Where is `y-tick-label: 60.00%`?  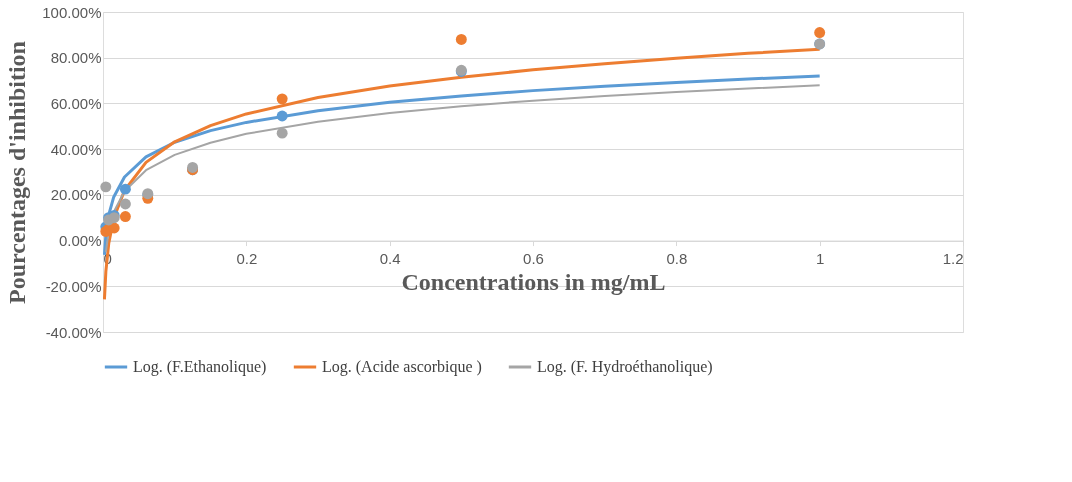
y-tick-label: 60.00% is located at coordinates (76, 103).